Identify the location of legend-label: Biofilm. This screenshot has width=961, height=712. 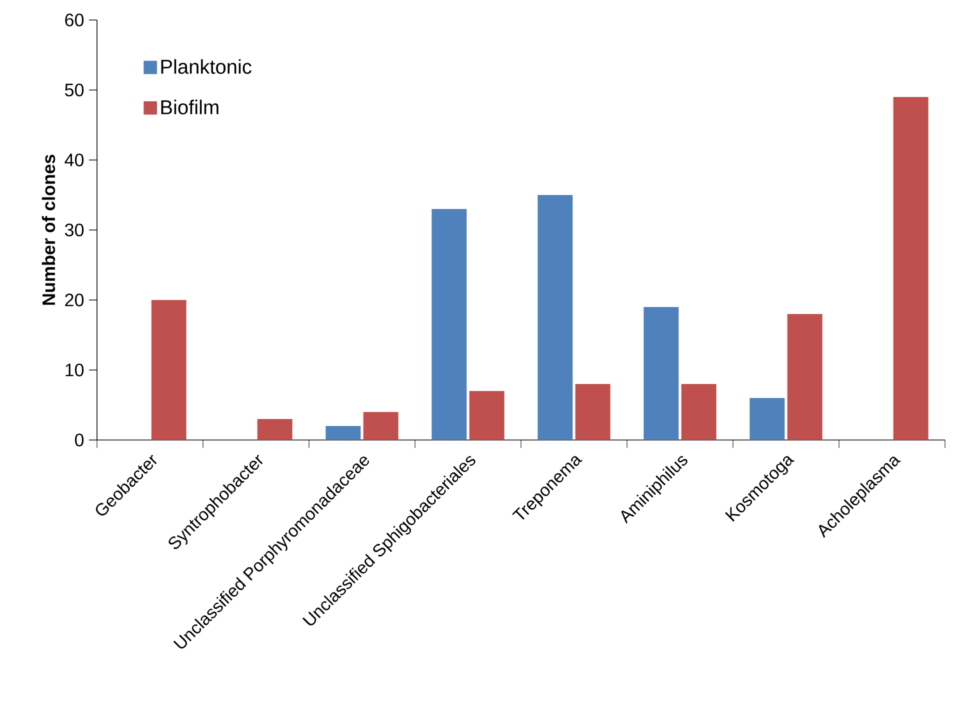
(189, 107).